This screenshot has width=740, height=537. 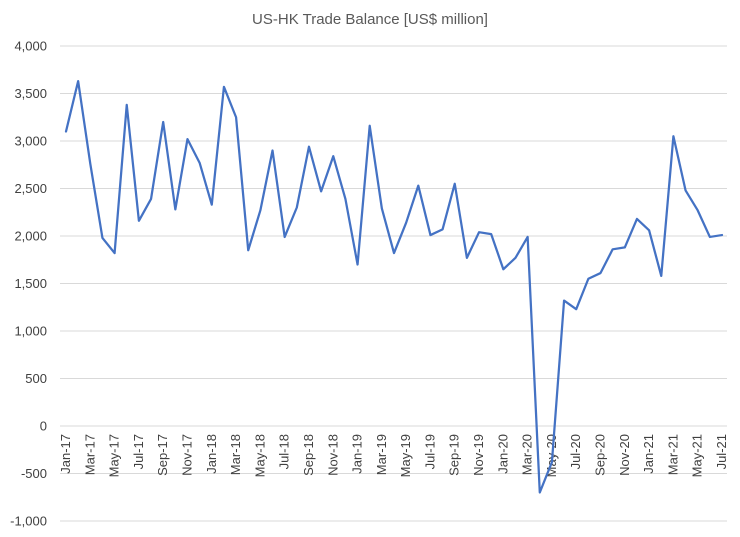 I want to click on chart-title: US-HK Trade Balance [US$ million], so click(x=370, y=19).